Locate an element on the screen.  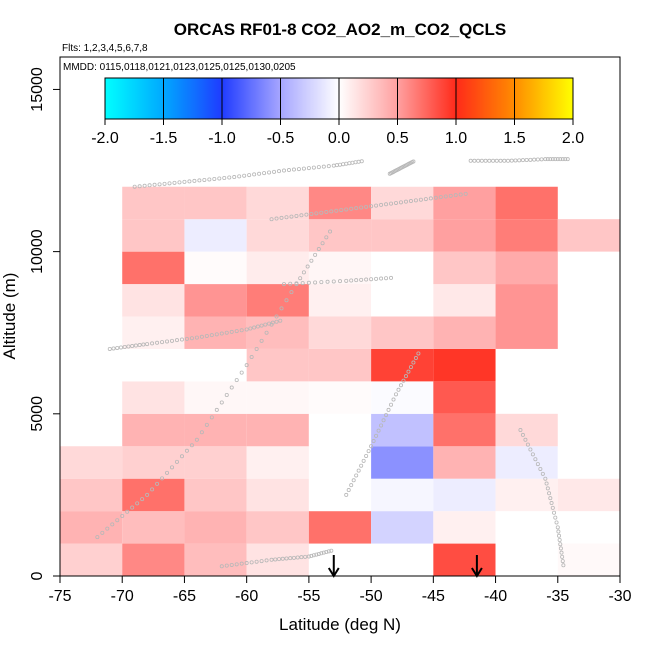
x-axis-label: Latitude (deg N) is located at coordinates (340, 624).